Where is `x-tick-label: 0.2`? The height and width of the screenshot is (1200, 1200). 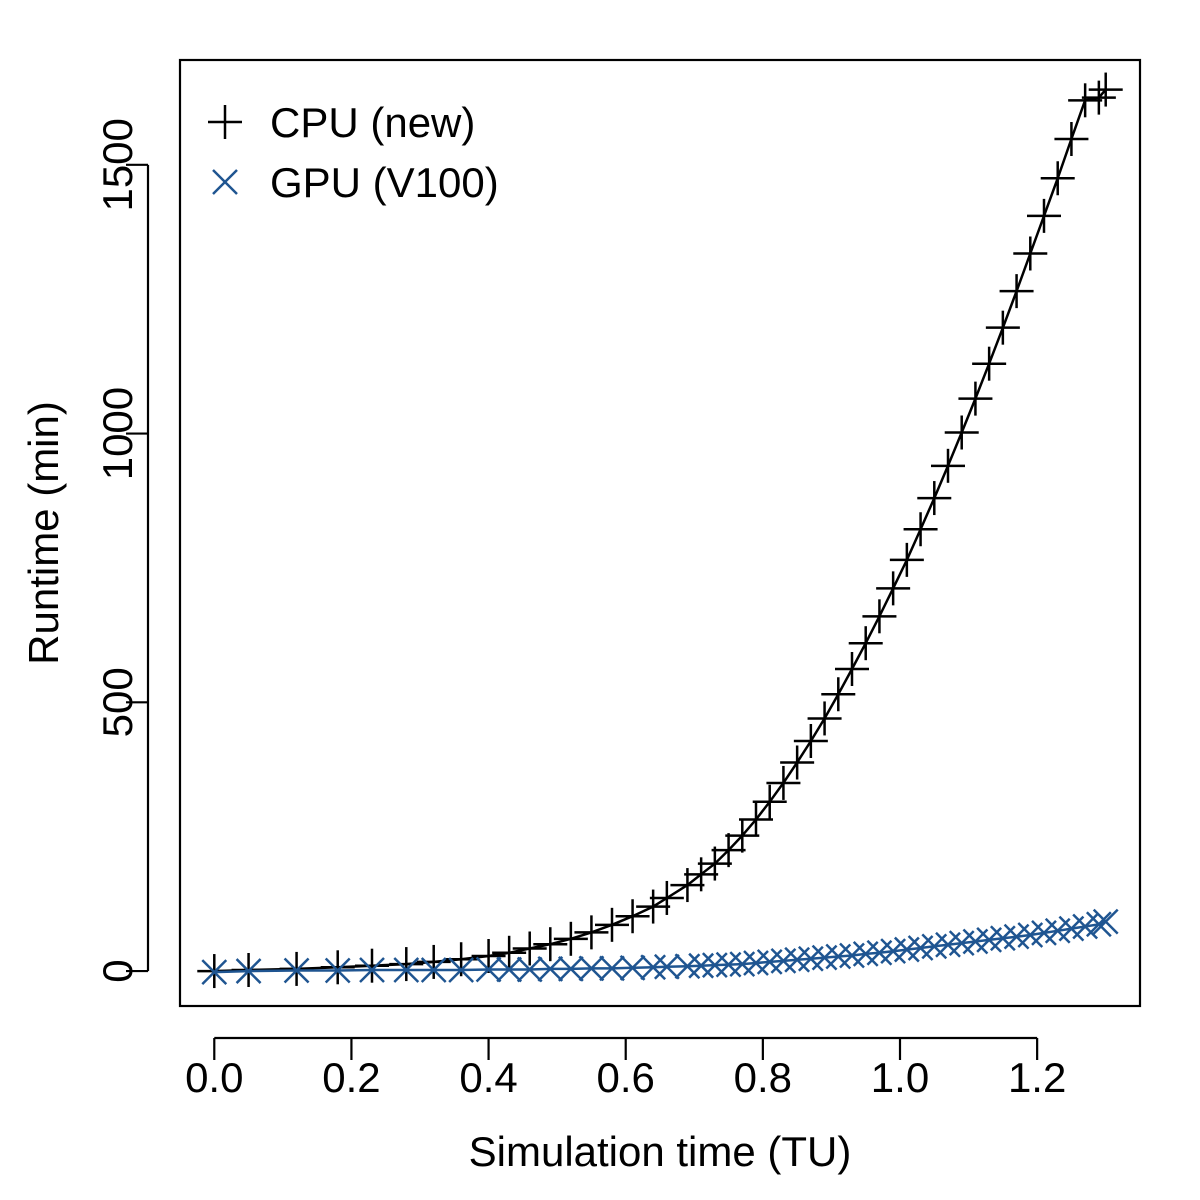 x-tick-label: 0.2 is located at coordinates (351, 1077).